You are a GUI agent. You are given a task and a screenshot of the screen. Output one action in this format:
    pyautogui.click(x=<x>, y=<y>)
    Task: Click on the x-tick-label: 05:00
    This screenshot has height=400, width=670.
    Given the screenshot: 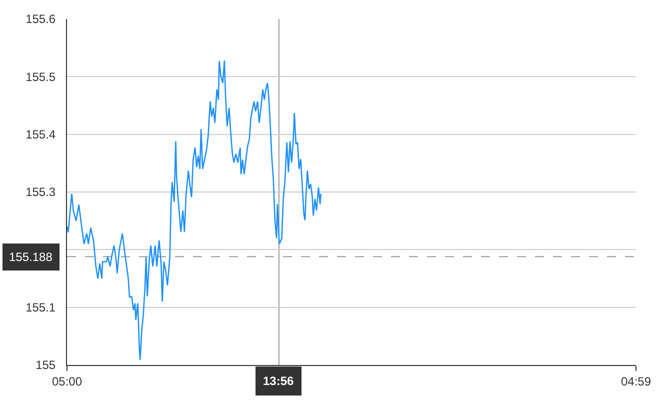 What is the action you would take?
    pyautogui.click(x=67, y=381)
    